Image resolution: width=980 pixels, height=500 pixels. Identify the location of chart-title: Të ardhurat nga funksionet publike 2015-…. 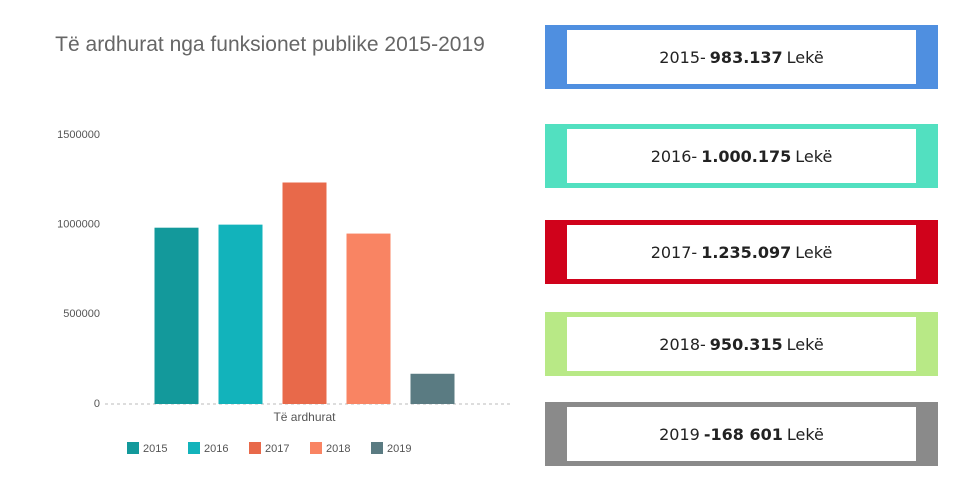
(270, 44).